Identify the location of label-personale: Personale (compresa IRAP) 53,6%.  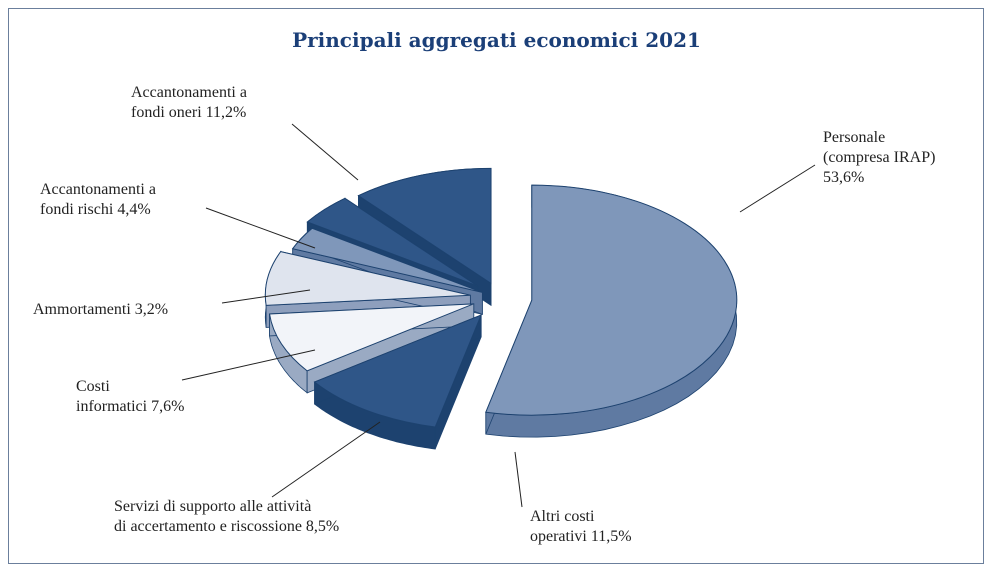
(879, 157).